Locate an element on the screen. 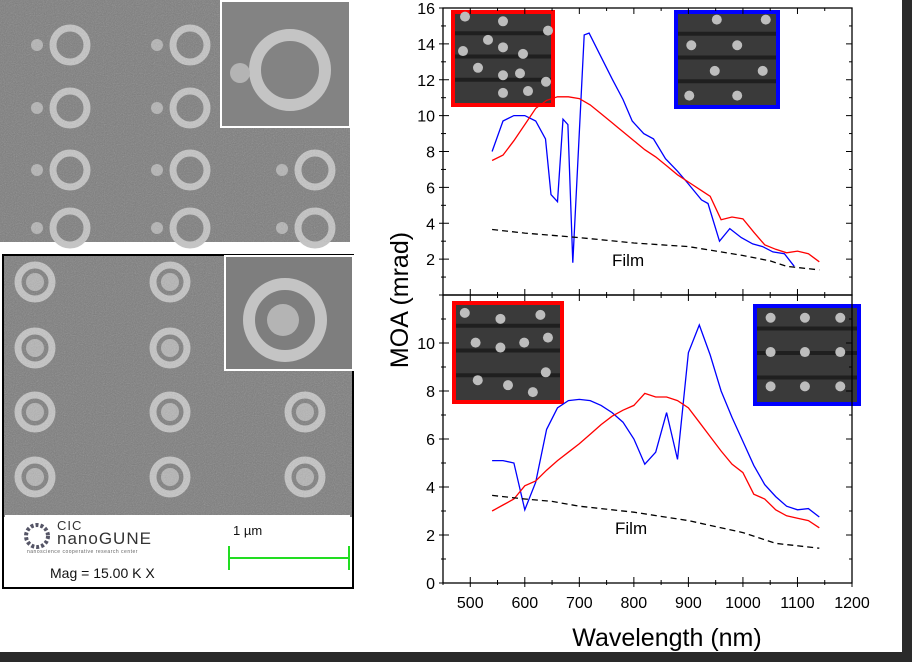 The image size is (912, 662). x-axis-label: Wavelength (nm) is located at coordinates (666, 638).